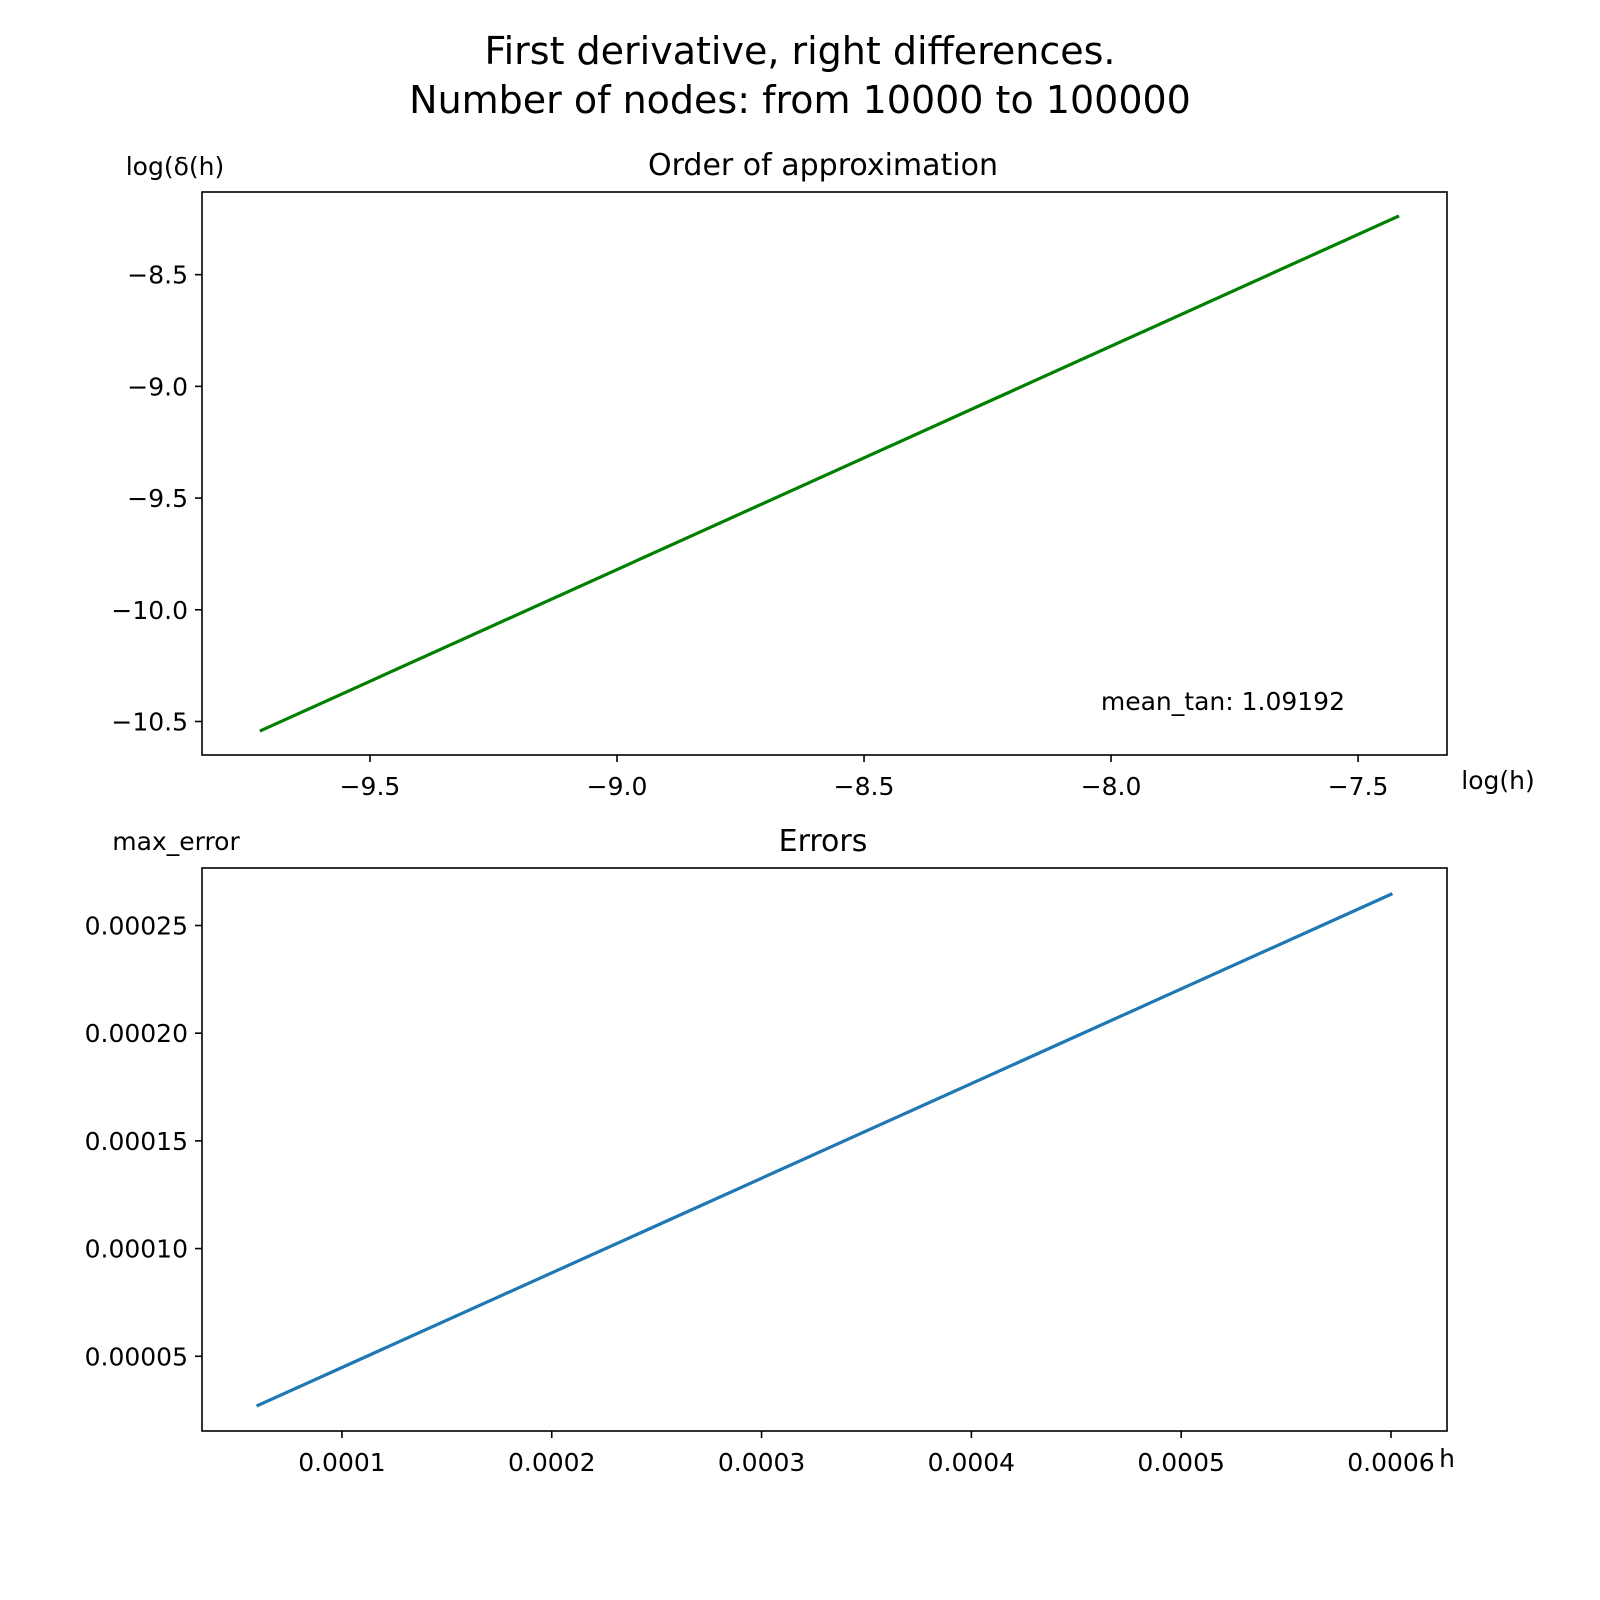 The height and width of the screenshot is (1600, 1600). What do you see at coordinates (136, 1033) in the screenshot?
I see `y-tick-label: 0.00020` at bounding box center [136, 1033].